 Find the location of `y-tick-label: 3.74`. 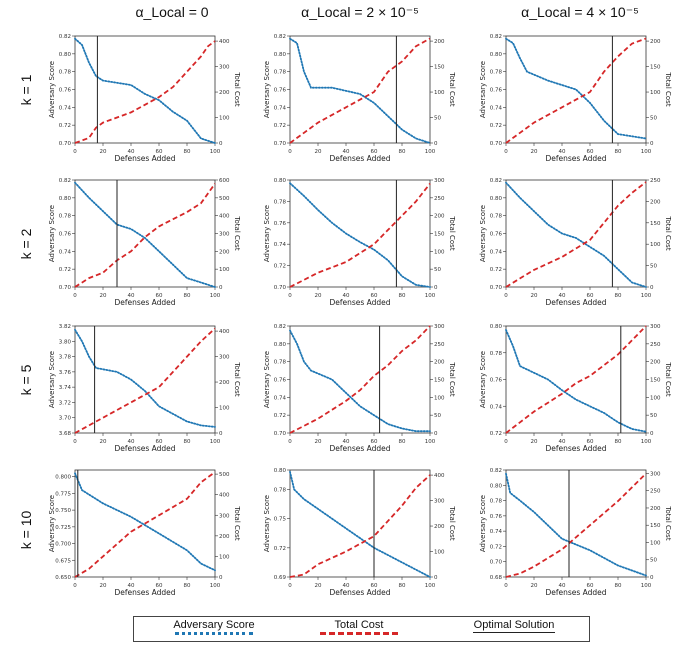

y-tick-label: 3.74 is located at coordinates (65, 388).